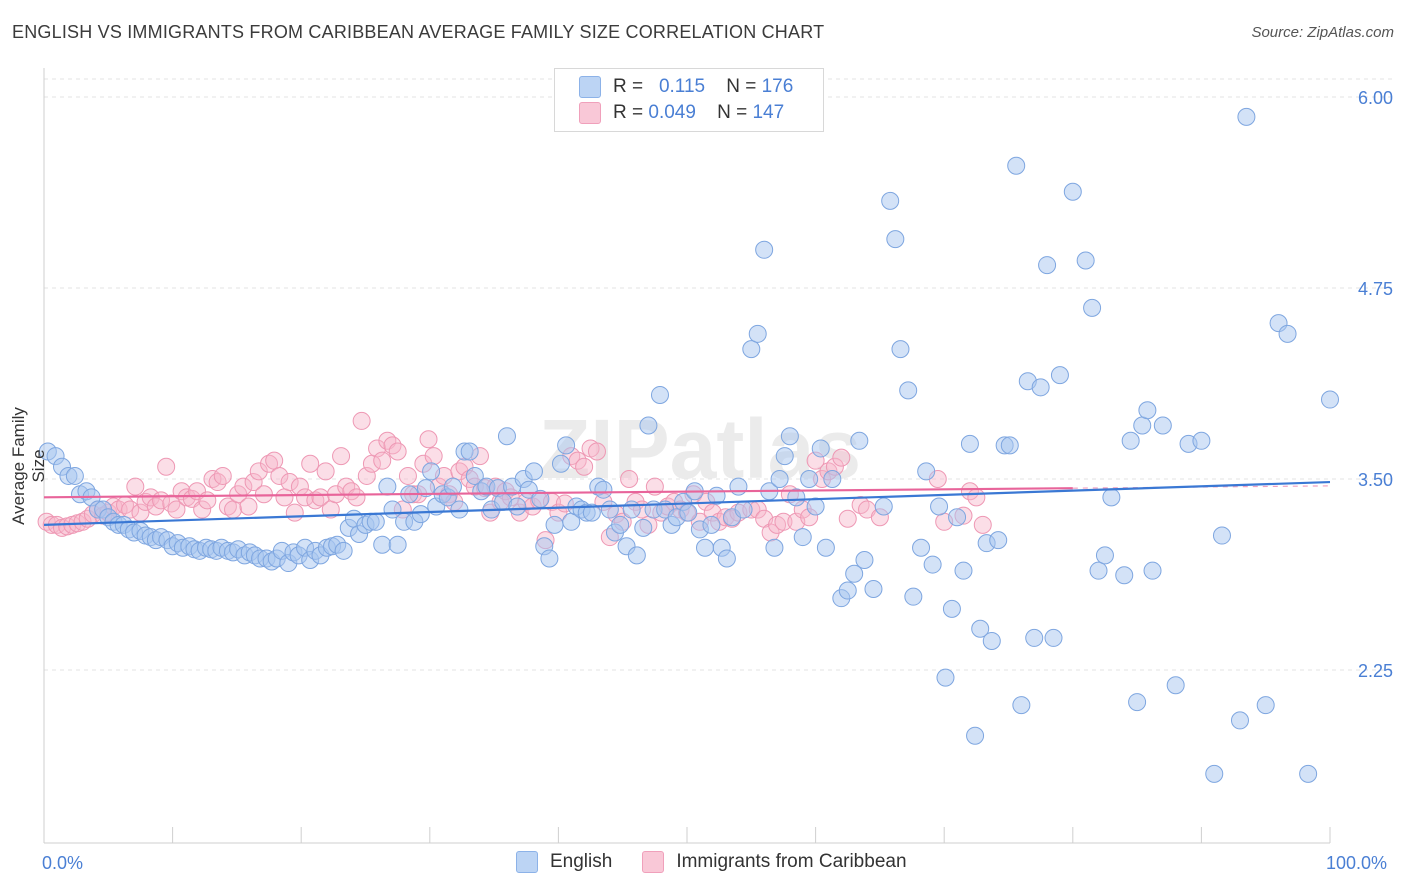 The height and width of the screenshot is (892, 1406). I want to click on stats-row-caribbean: R = 0.049 N = 147, so click(681, 113).